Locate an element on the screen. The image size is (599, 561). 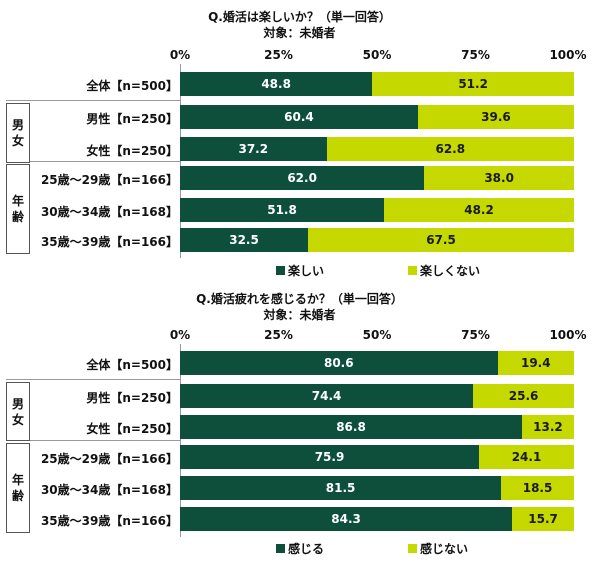
data-label: 38.0 is located at coordinates (499, 178).